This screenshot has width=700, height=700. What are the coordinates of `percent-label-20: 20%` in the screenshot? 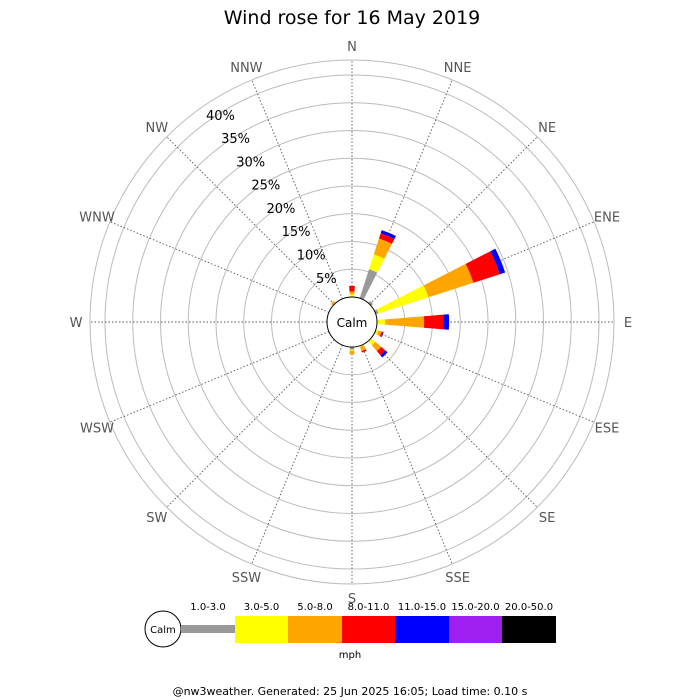 It's located at (280, 209).